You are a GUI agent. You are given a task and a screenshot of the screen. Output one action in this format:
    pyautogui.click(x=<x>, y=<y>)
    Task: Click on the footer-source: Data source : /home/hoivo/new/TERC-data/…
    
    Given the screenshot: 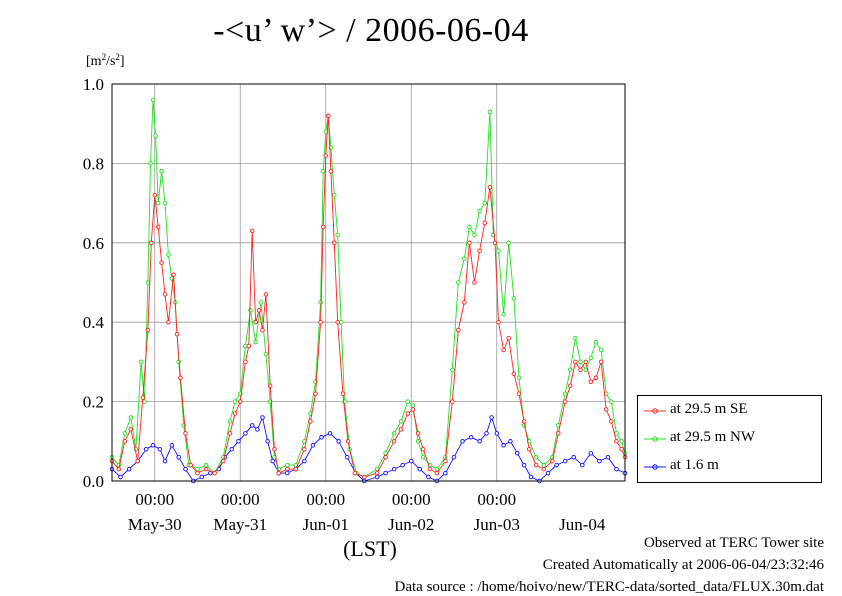 What is the action you would take?
    pyautogui.click(x=609, y=587)
    